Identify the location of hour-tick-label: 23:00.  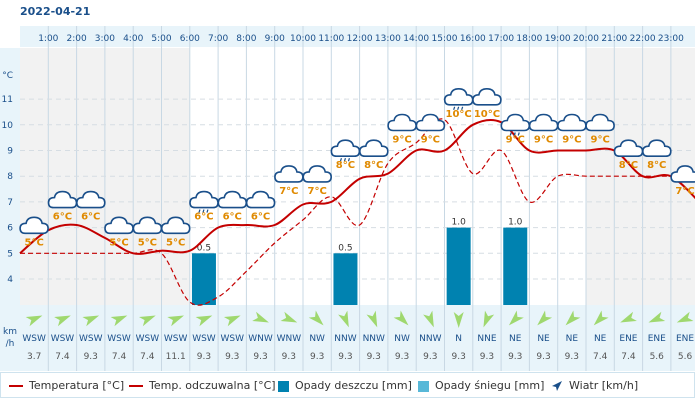
(671, 39).